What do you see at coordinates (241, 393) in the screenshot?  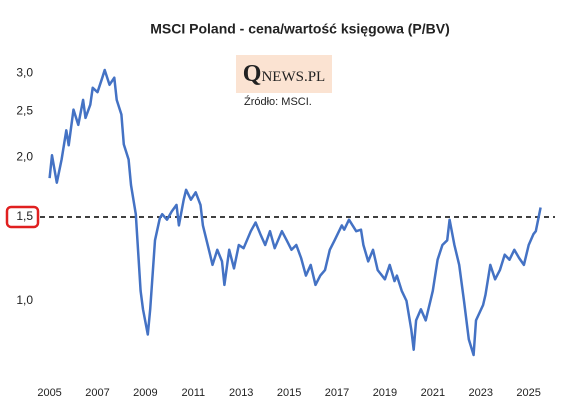 I see `x-tick-label: 2013` at bounding box center [241, 393].